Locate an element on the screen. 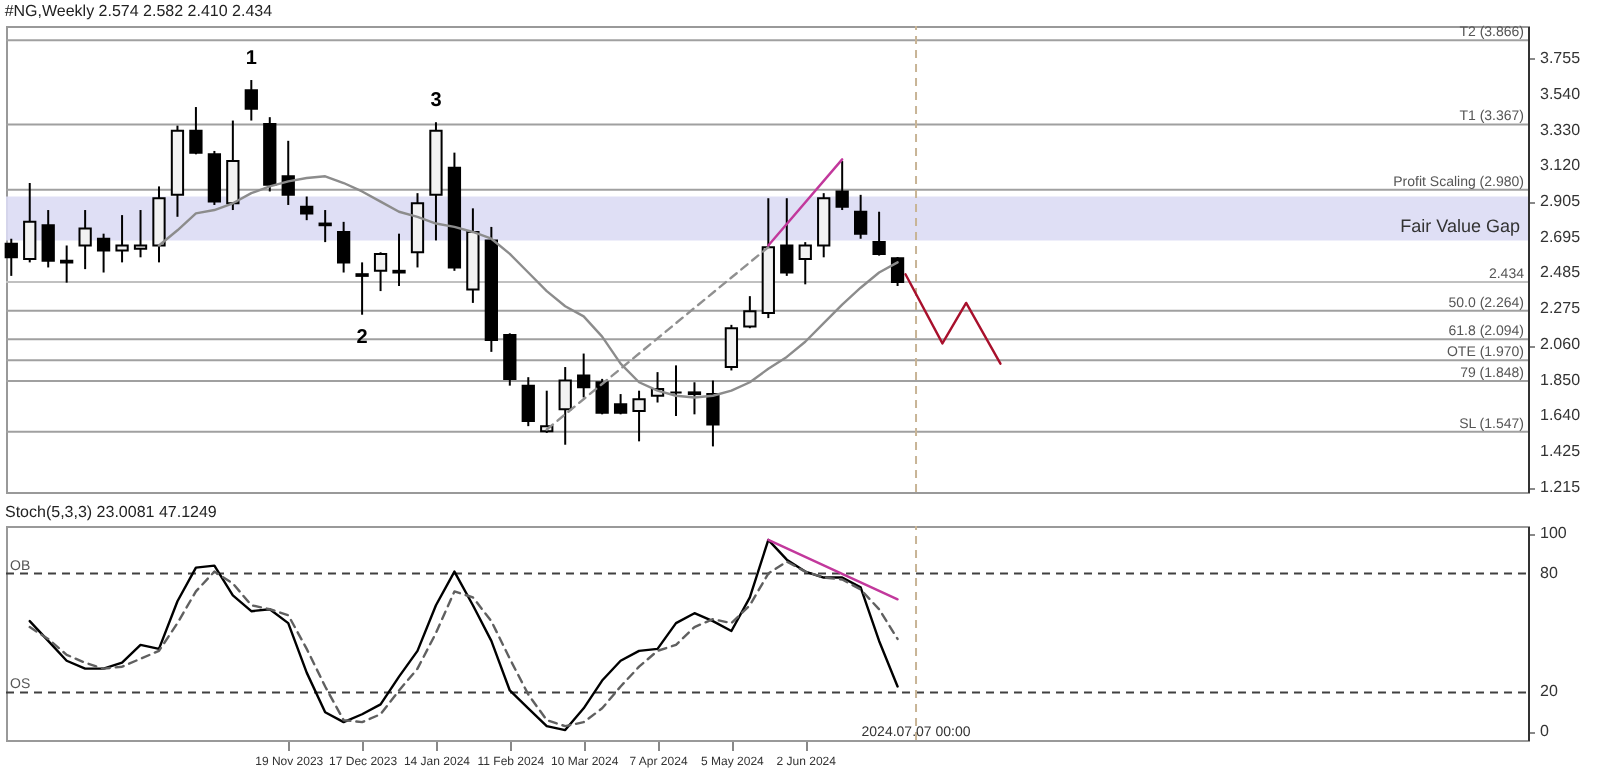 The width and height of the screenshot is (1600, 774). y-tick-label: 1.640 is located at coordinates (1561, 415).